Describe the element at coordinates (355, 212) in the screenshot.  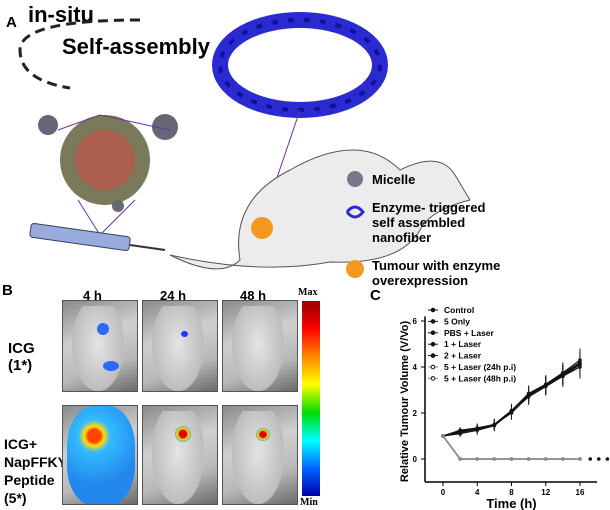
I see `nanofiber-legend-icon` at that location.